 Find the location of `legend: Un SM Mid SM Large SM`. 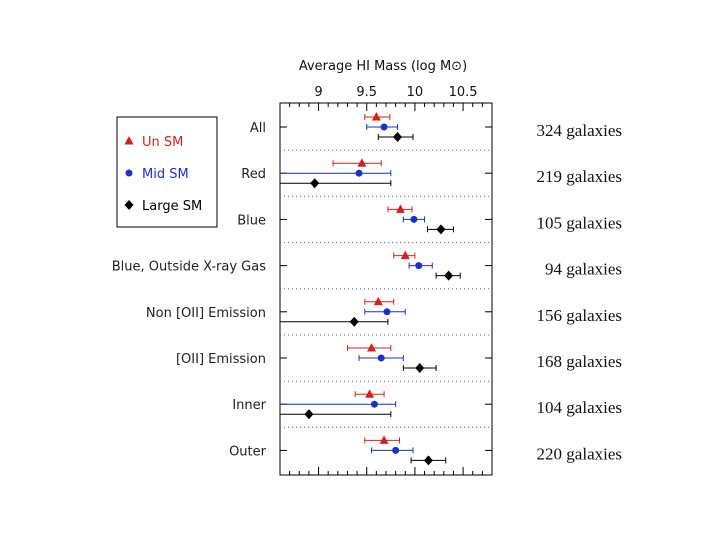

legend: Un SM Mid SM Large SM is located at coordinates (167, 172).